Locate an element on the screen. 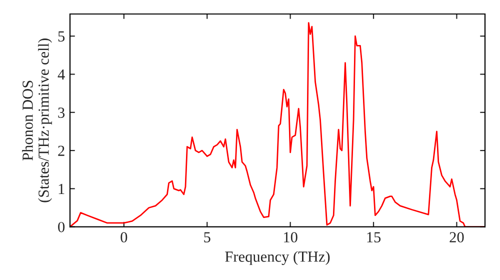 The image size is (500, 280). y-tick-label: 4 is located at coordinates (61, 75).